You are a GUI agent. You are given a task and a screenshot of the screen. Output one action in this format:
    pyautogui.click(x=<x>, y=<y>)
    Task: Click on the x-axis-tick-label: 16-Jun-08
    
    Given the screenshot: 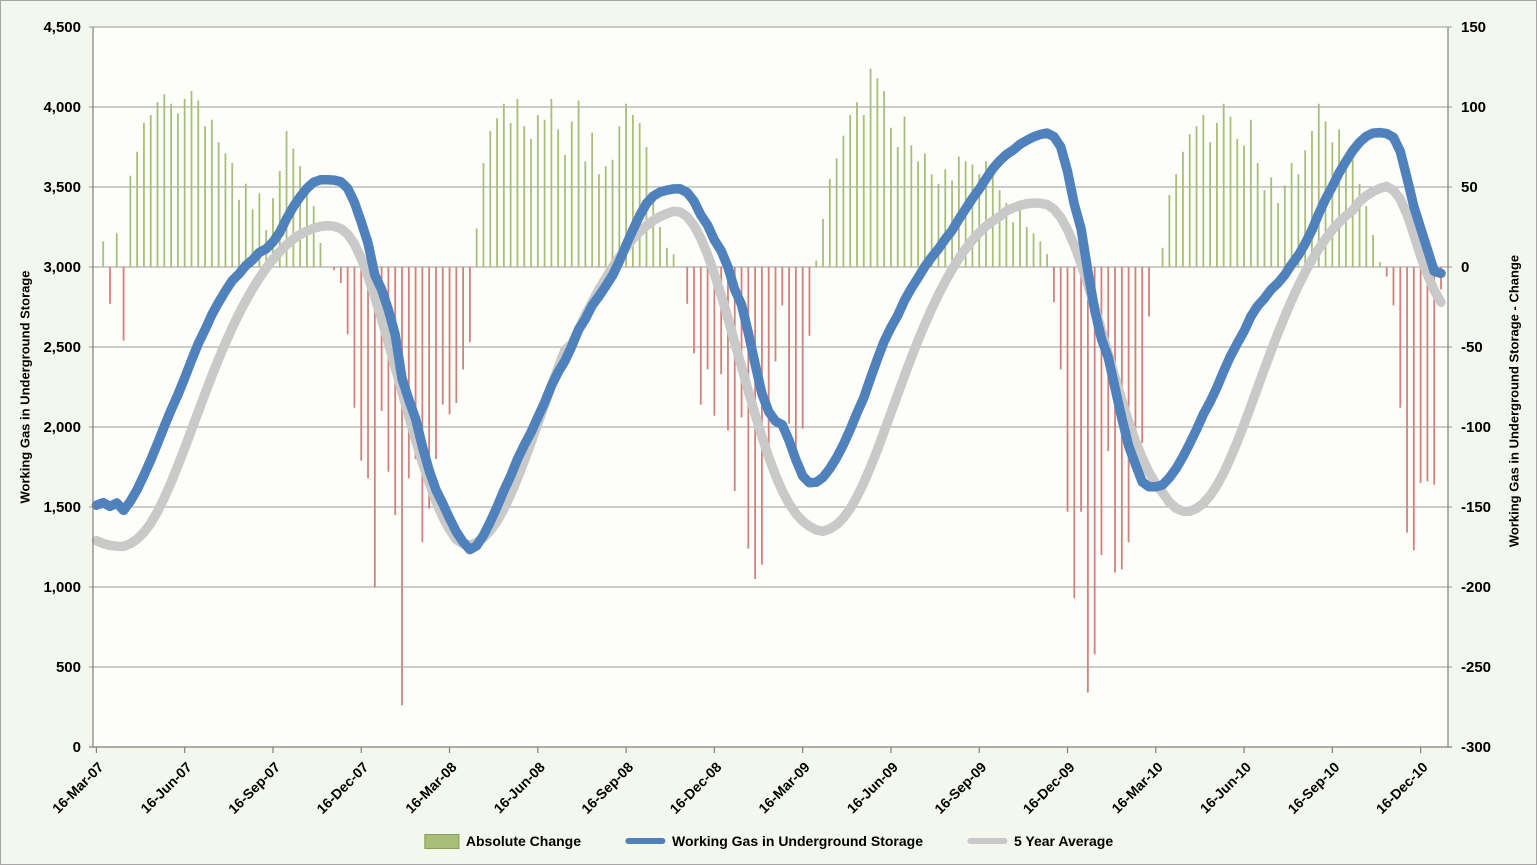 What is the action you would take?
    pyautogui.click(x=519, y=788)
    